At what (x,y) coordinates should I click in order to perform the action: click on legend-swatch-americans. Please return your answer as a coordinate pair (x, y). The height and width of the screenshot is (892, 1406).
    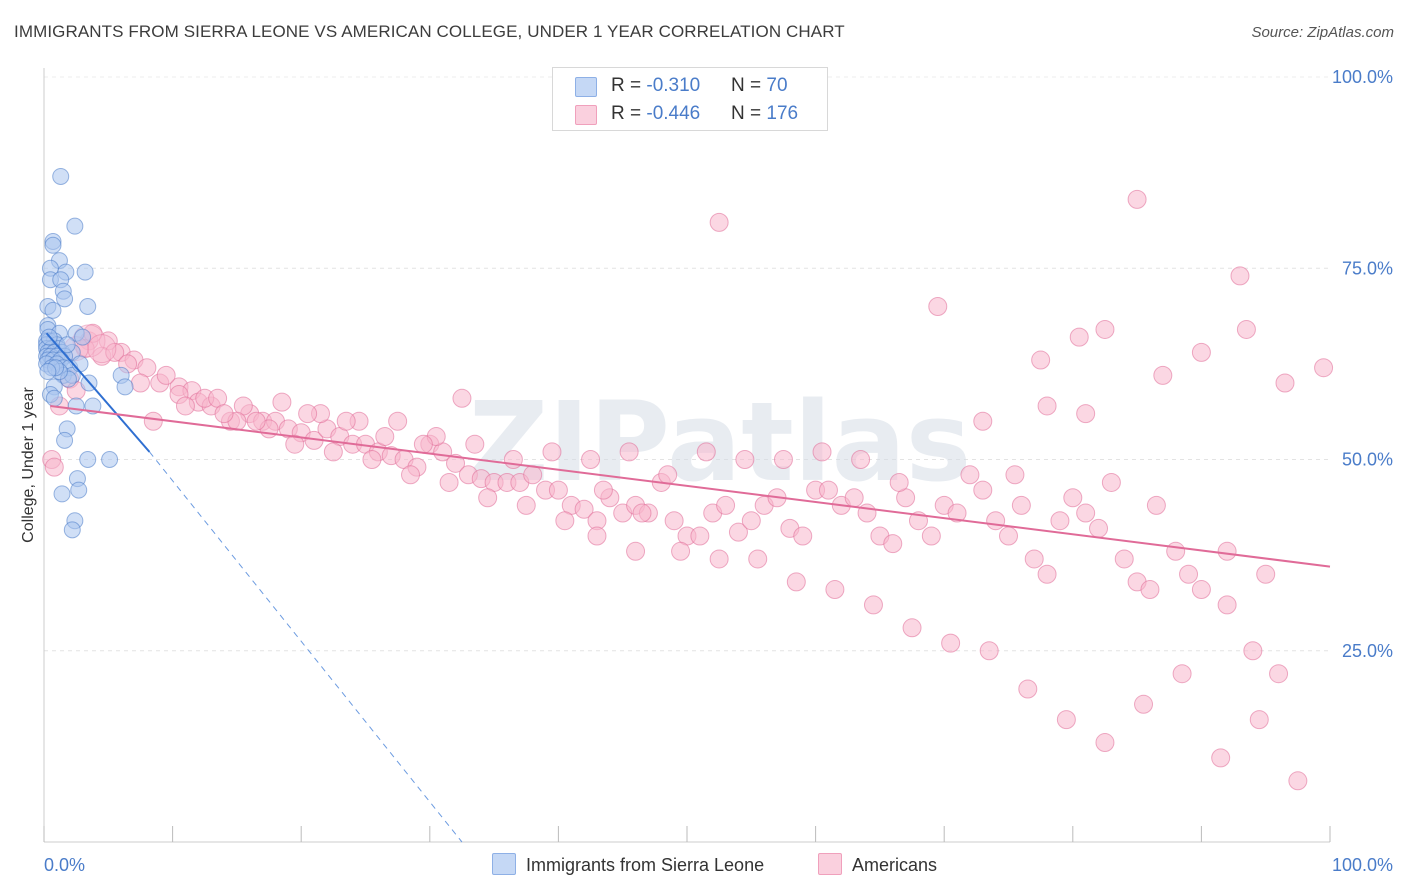
    Looking at the image, I should click on (586, 115).